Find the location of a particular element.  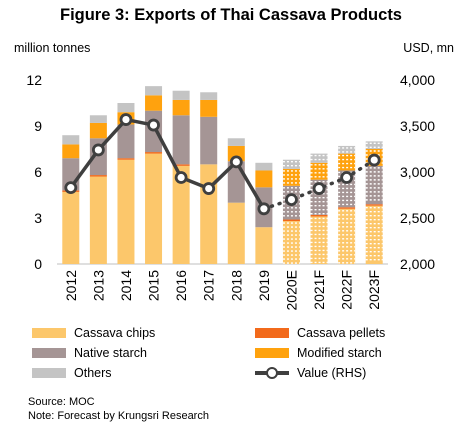

category-label: 2016 is located at coordinates (181, 285).